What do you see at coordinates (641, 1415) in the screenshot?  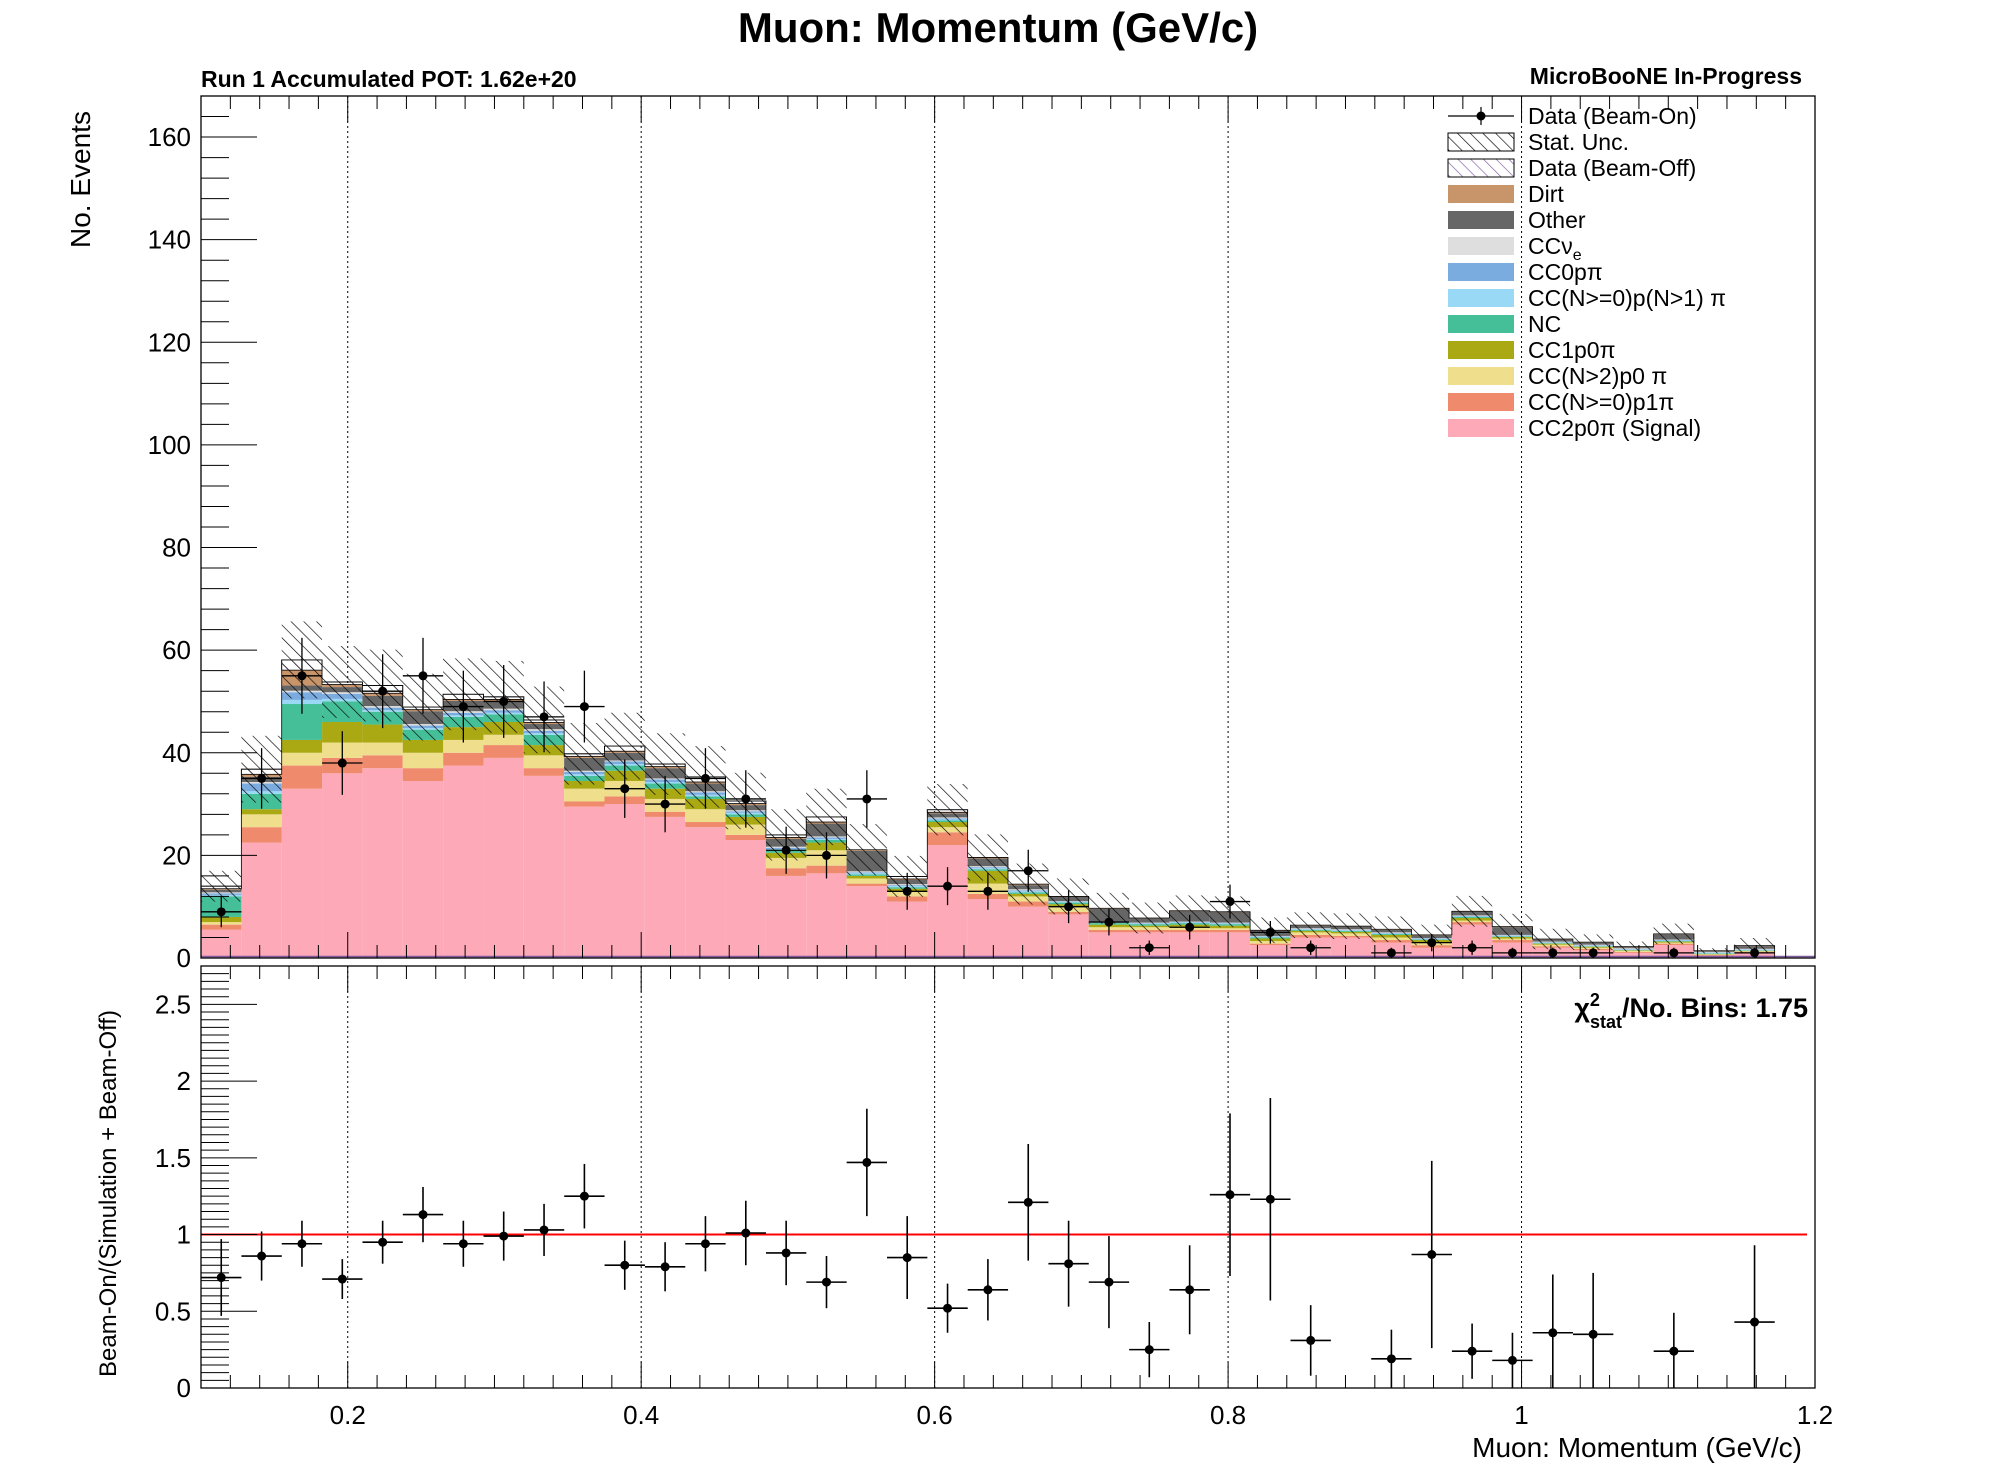 I see `x-tick-label-1: 0.4` at bounding box center [641, 1415].